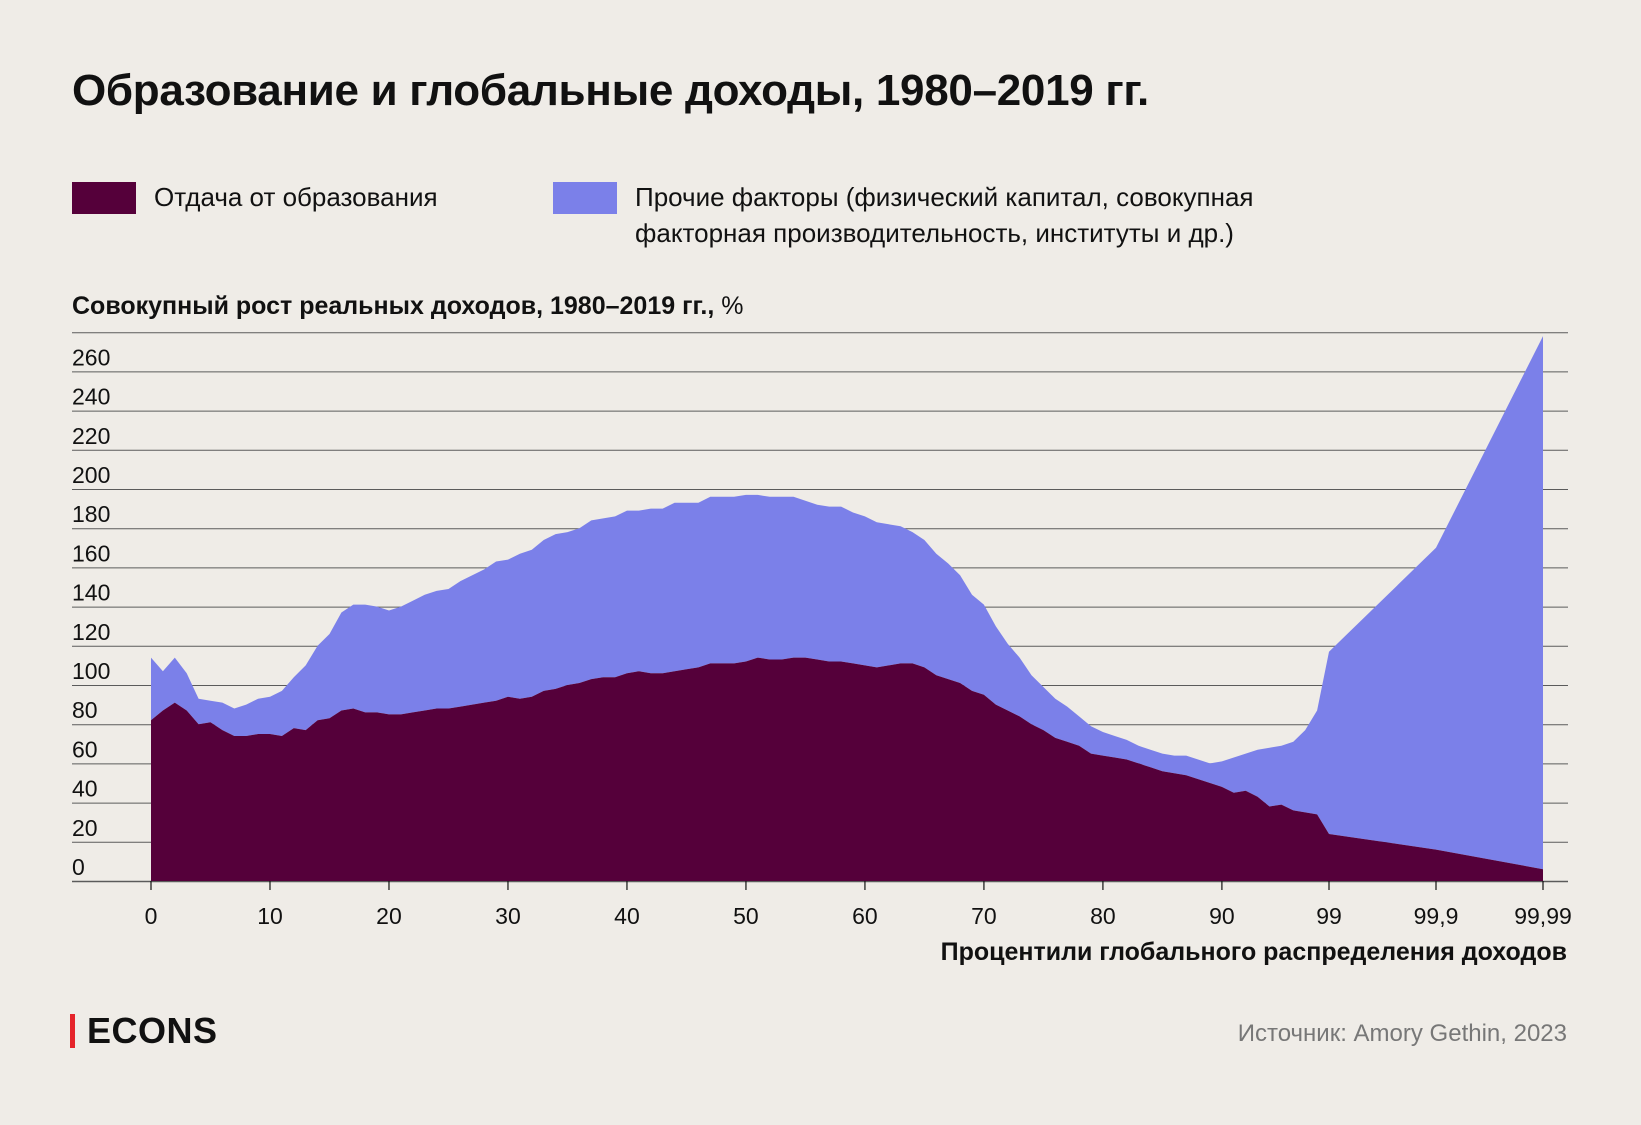  What do you see at coordinates (85, 710) in the screenshot?
I see `y-tick-label: 80` at bounding box center [85, 710].